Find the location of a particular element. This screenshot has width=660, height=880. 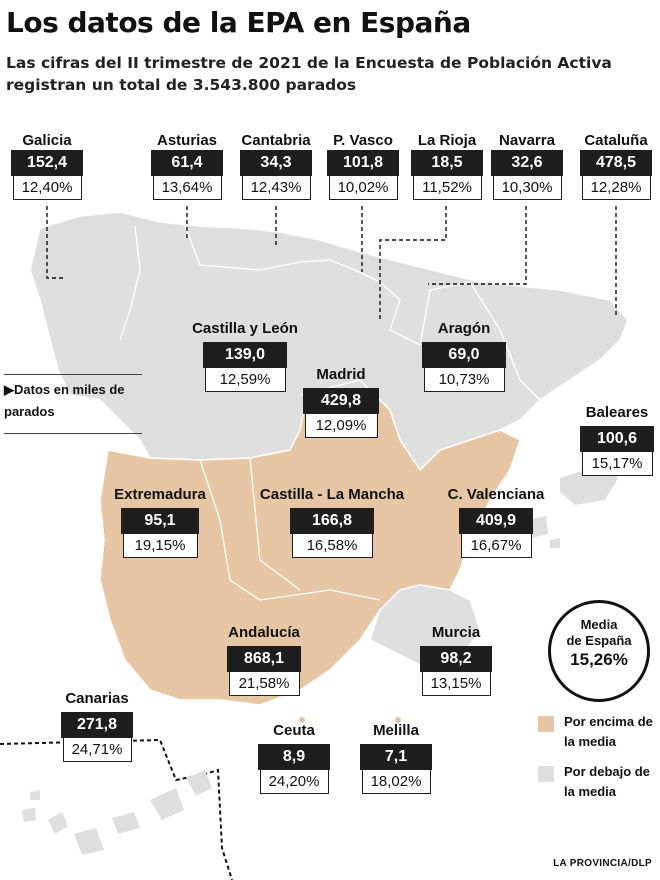

region-name: Andalucía is located at coordinates (264, 632).